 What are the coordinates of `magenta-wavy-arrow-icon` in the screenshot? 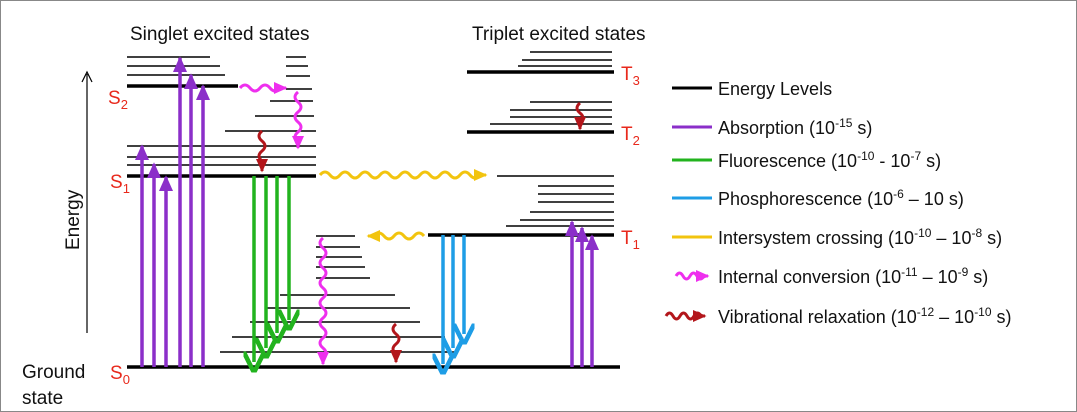 It's located at (692, 276).